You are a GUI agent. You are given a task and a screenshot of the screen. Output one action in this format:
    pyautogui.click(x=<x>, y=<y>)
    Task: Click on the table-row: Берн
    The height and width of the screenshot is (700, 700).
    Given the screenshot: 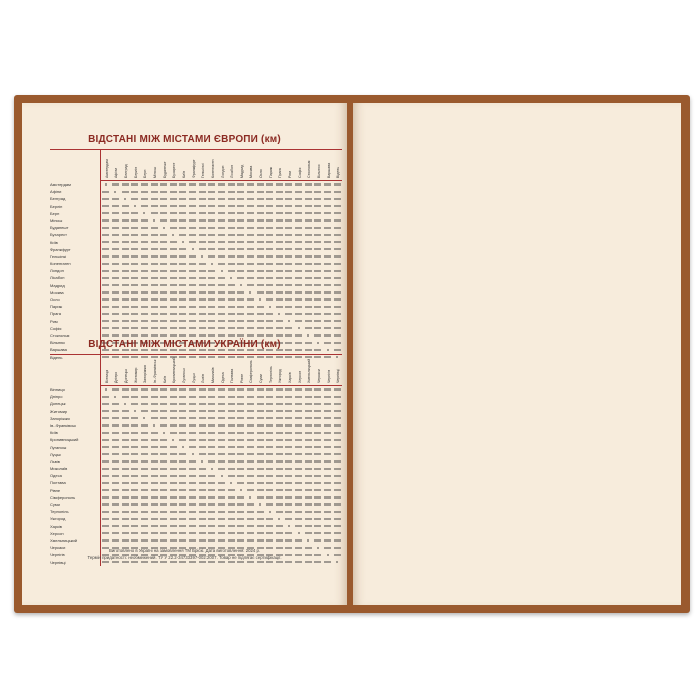 What is the action you would take?
    pyautogui.click(x=196, y=213)
    